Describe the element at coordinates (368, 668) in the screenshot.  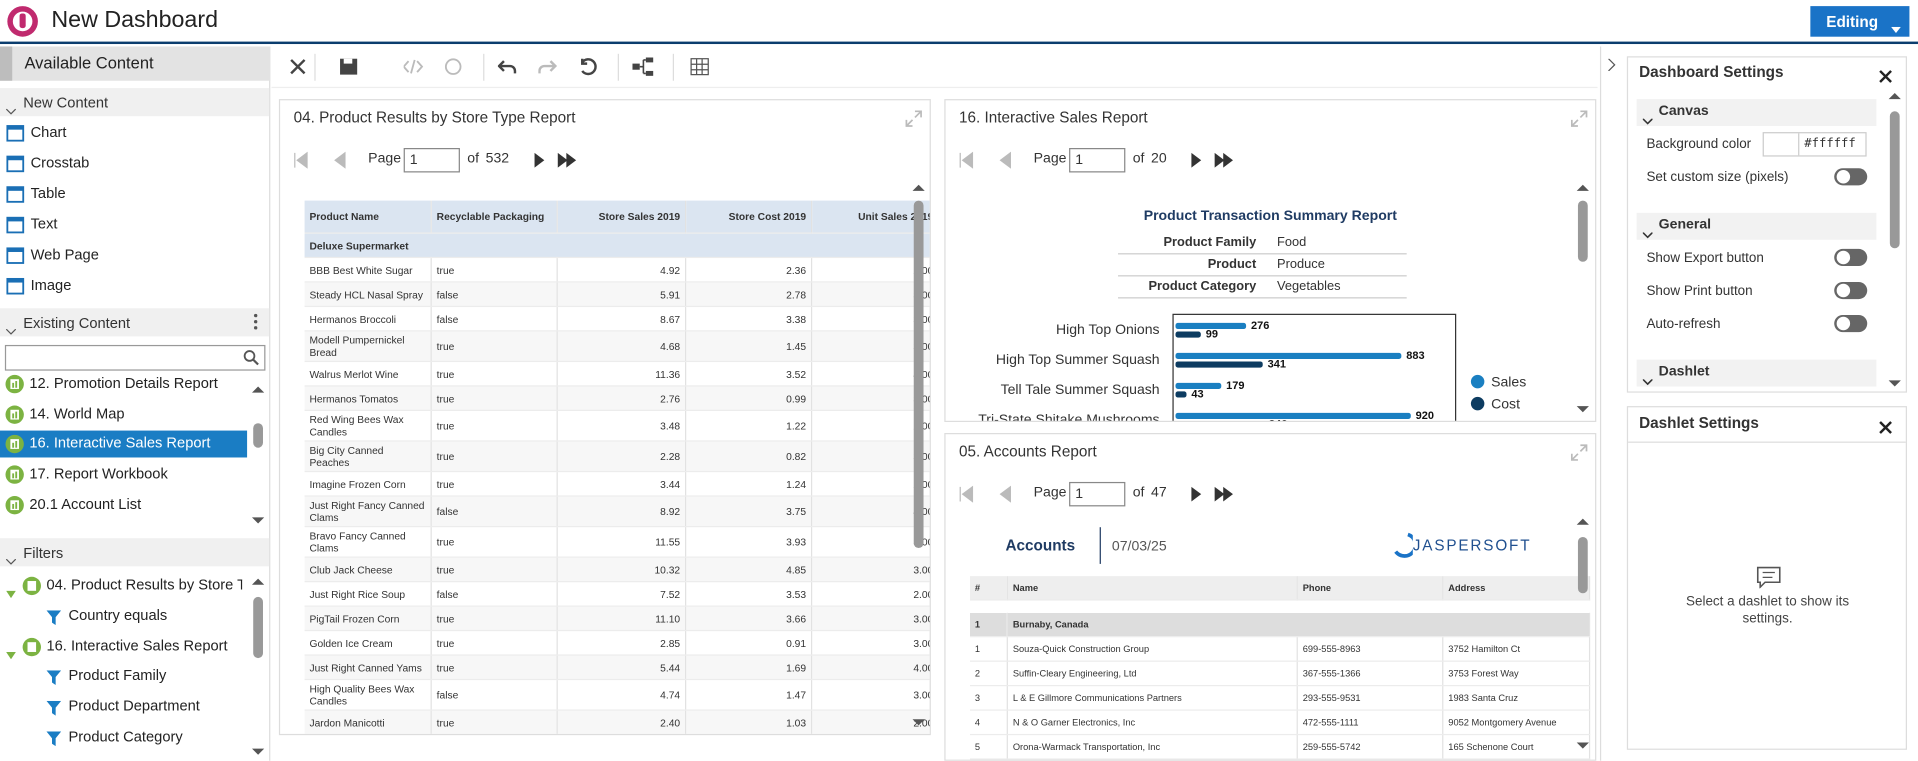
I see `table-cell: Just Right Canned Yams` at that location.